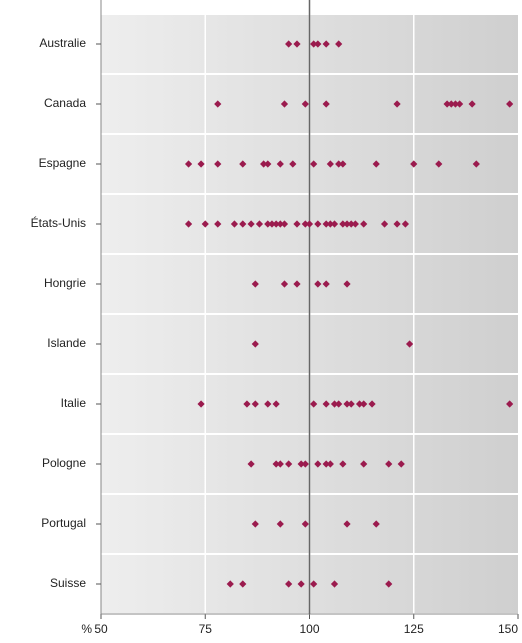 The height and width of the screenshot is (643, 522). What do you see at coordinates (86, 629) in the screenshot?
I see `x-axis-label: %` at bounding box center [86, 629].